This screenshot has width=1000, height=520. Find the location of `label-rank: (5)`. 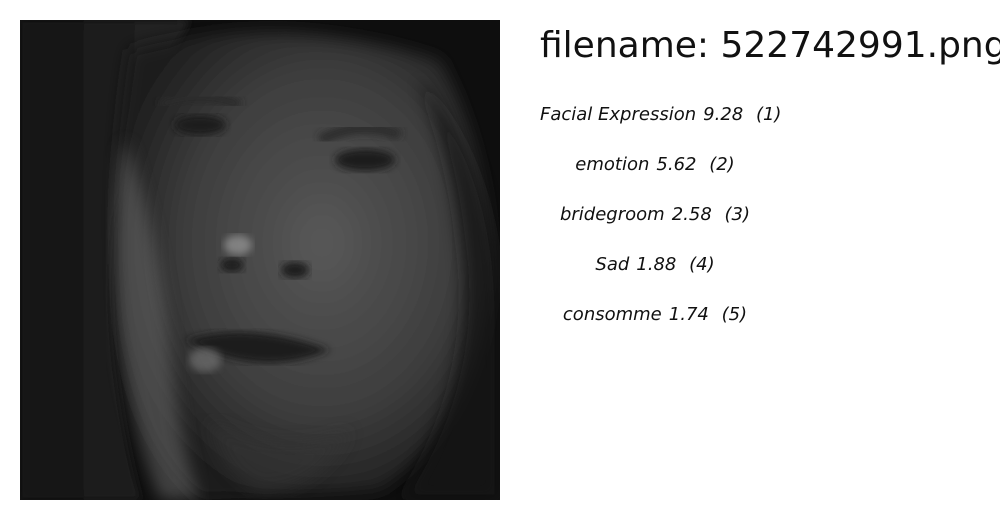

label-rank: (5) is located at coordinates (734, 314).